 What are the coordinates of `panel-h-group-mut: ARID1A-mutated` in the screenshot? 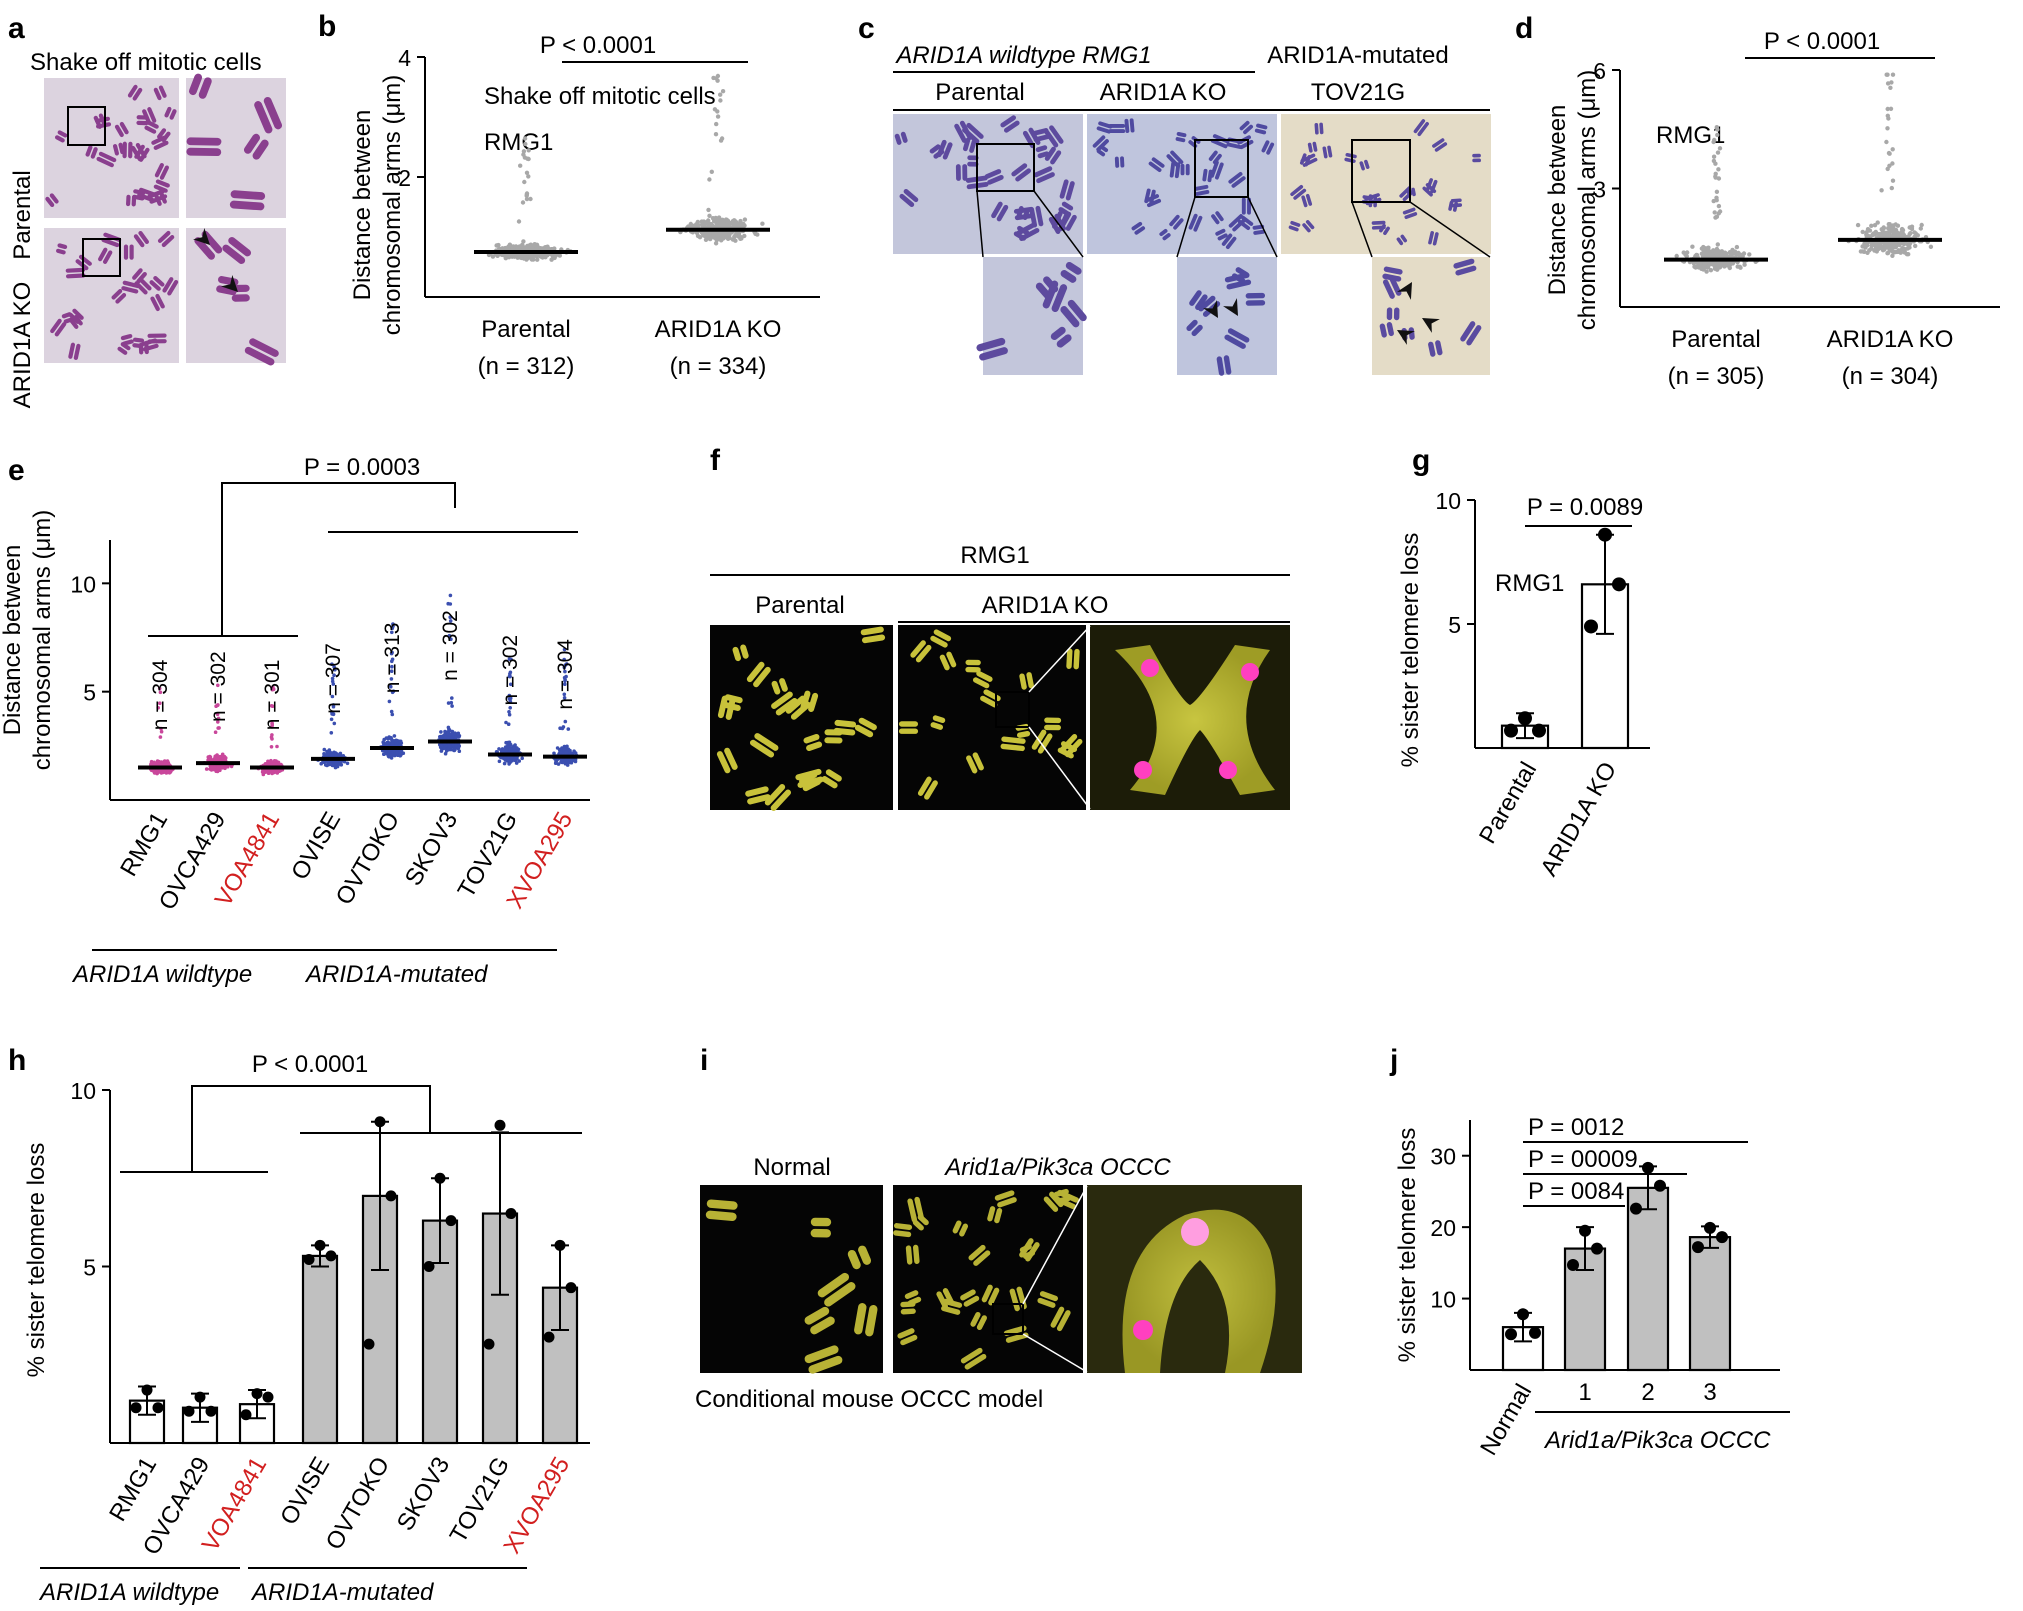 It's located at (342, 1592).